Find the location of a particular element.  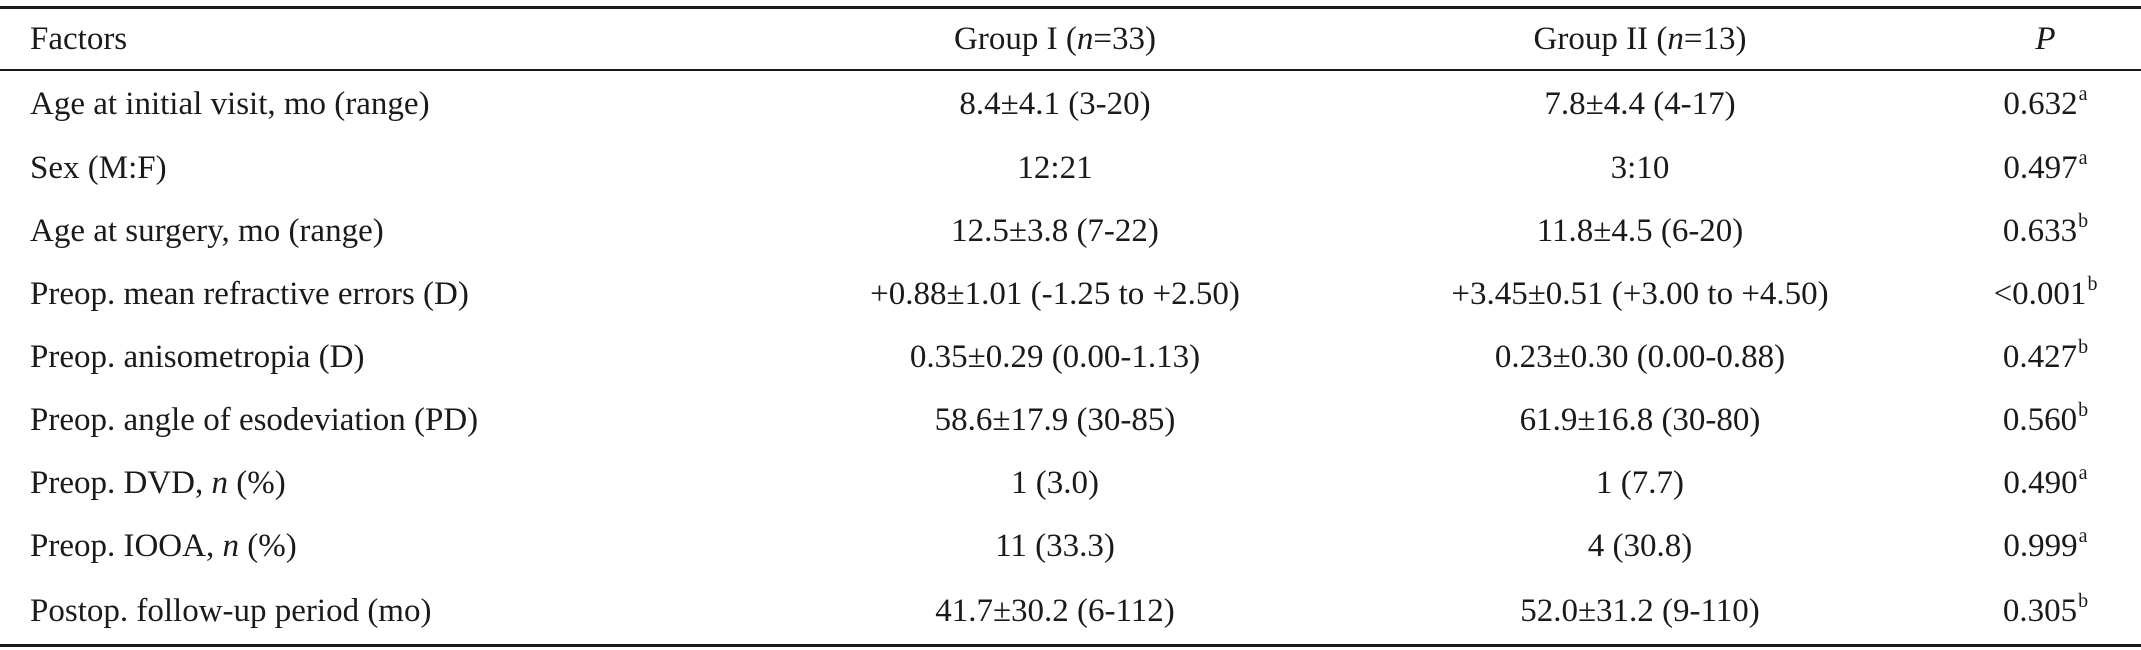

header-group2-n: n is located at coordinates (1675, 38).